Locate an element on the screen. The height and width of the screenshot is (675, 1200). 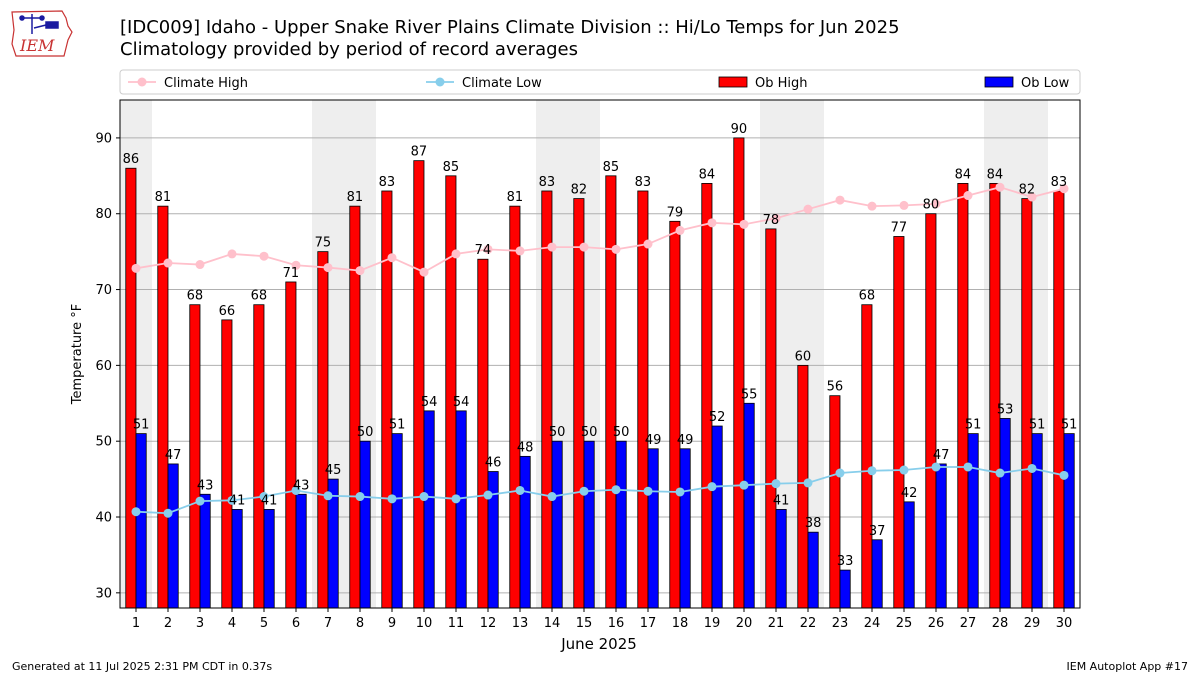
y-axis-label: Temperature °F is located at coordinates (77, 354).